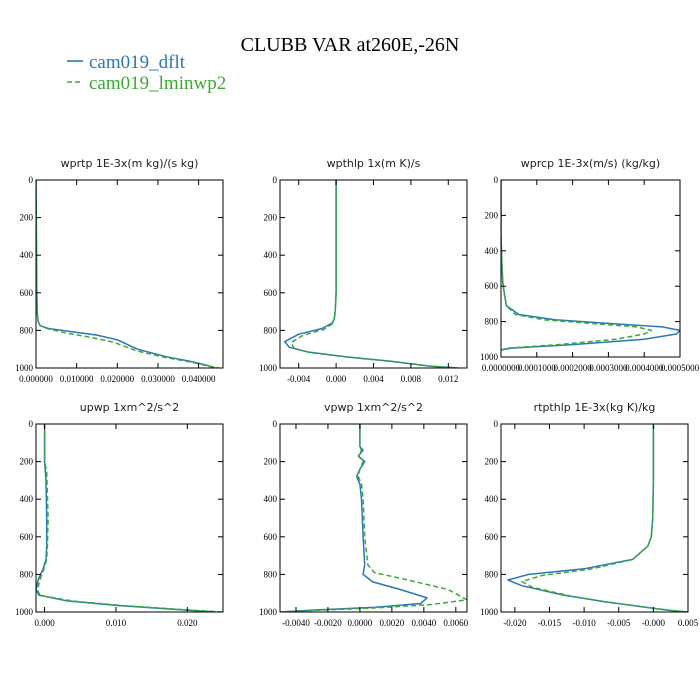 This screenshot has height=700, width=700. Describe the element at coordinates (328, 623) in the screenshot. I see `x-tick-label: -0.0020` at that location.